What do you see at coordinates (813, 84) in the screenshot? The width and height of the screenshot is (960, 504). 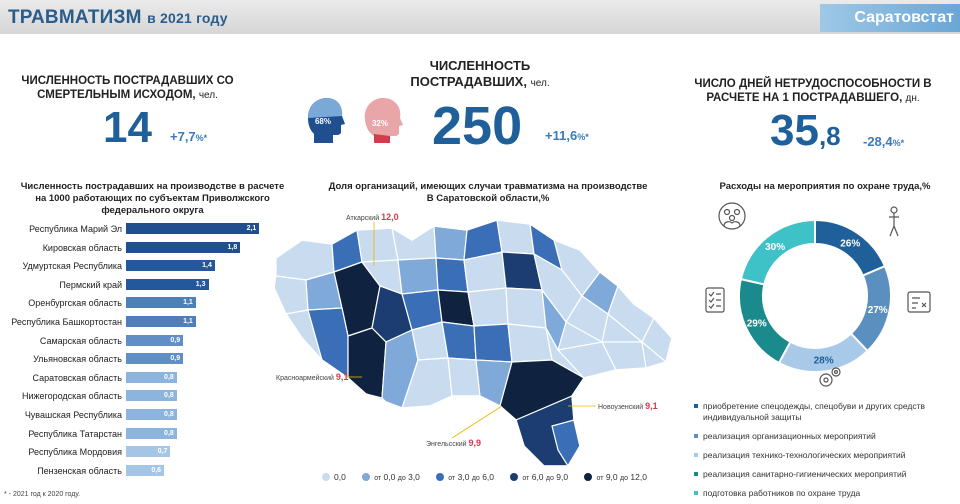 I see `days-label-line1: ЧИСЛО ДНЕЙ НЕТРУДОСПОСОБНОСТИ В` at bounding box center [813, 84].